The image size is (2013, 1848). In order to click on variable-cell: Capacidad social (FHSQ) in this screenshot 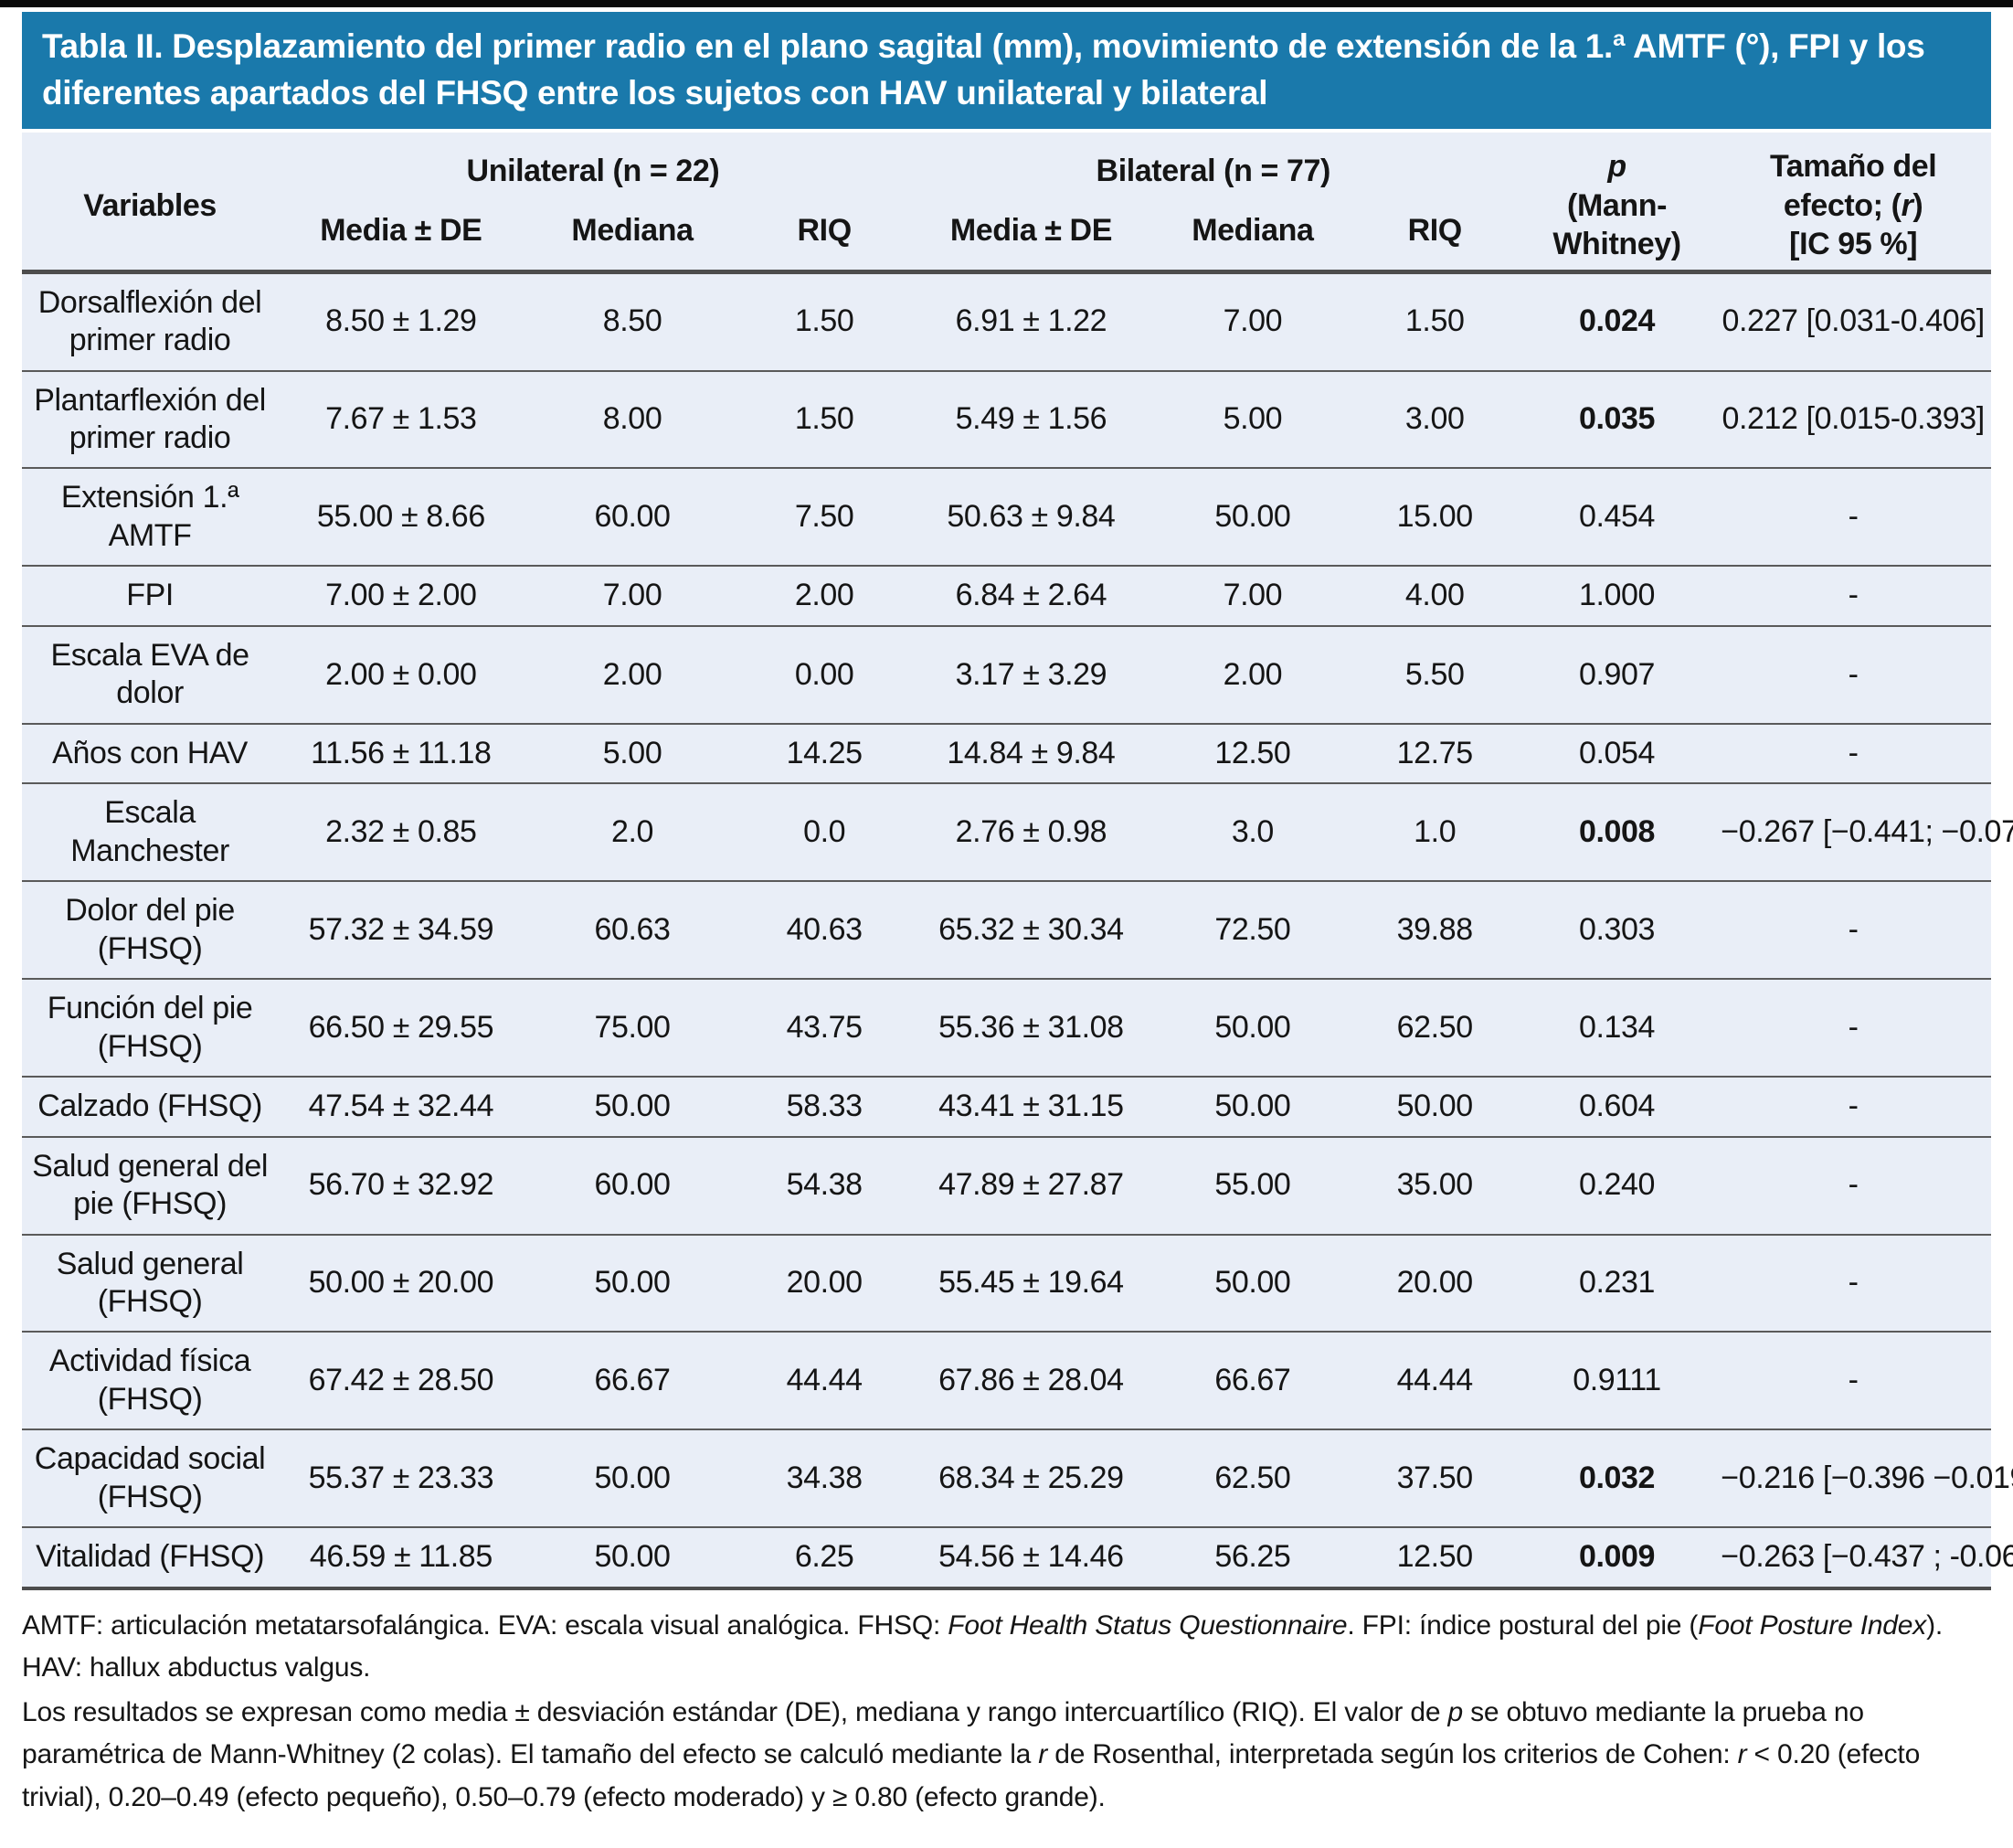, I will do `click(150, 1477)`.